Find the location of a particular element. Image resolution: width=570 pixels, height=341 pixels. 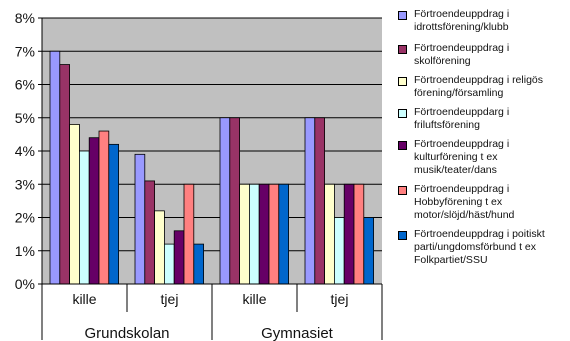

legend-item: Förtroendeuppdarg i friluftsförening is located at coordinates (482, 119).